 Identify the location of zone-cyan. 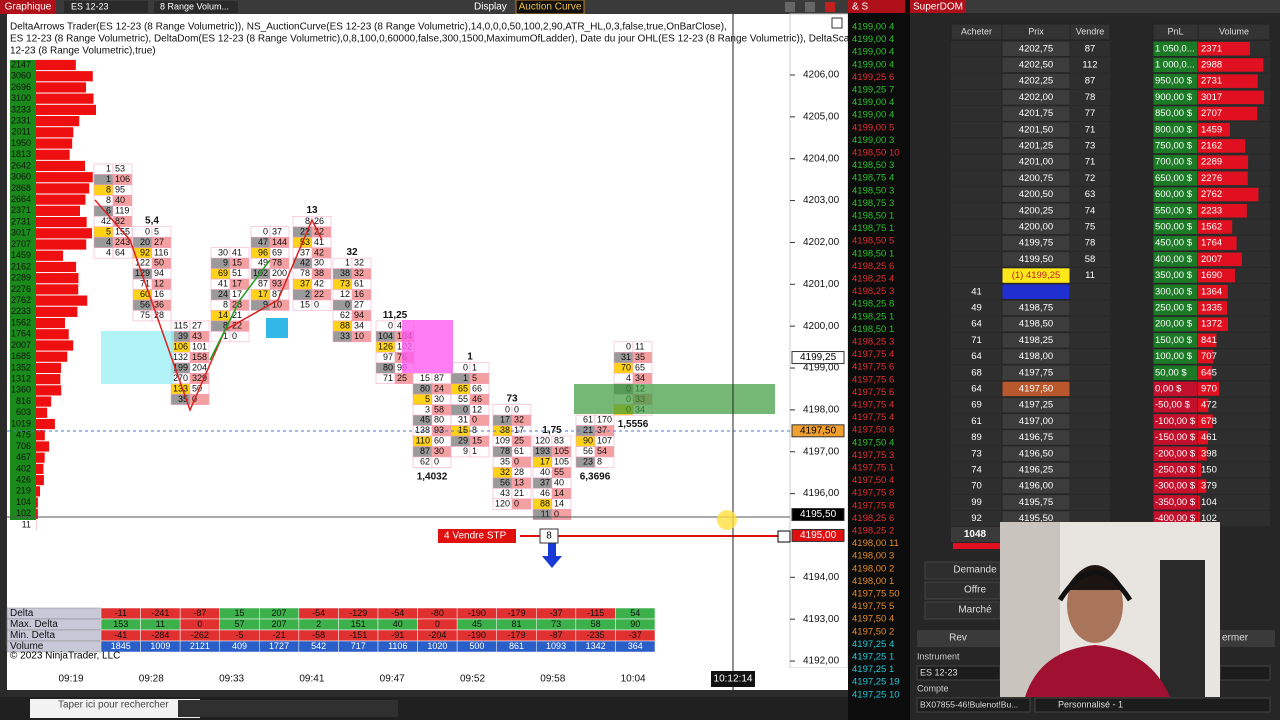
(137, 357).